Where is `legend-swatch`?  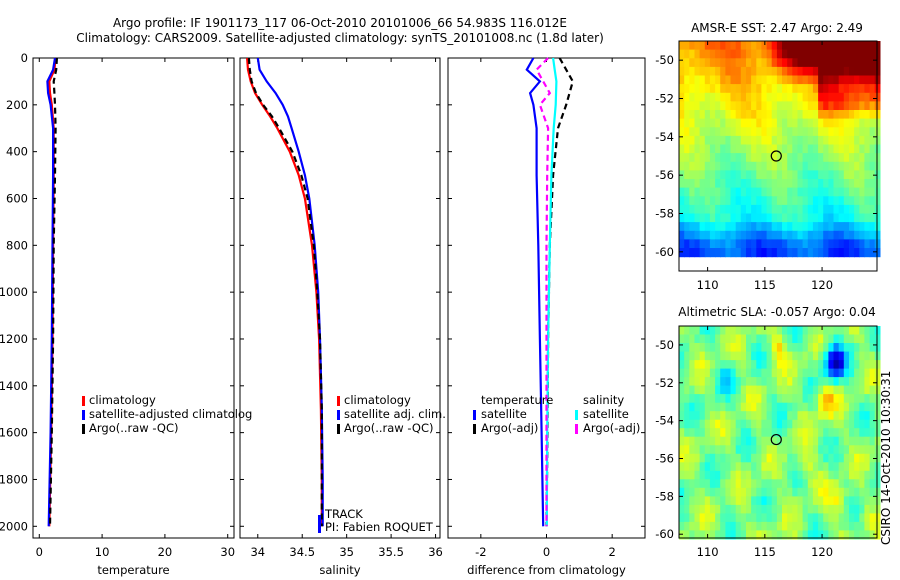 legend-swatch is located at coordinates (576, 415).